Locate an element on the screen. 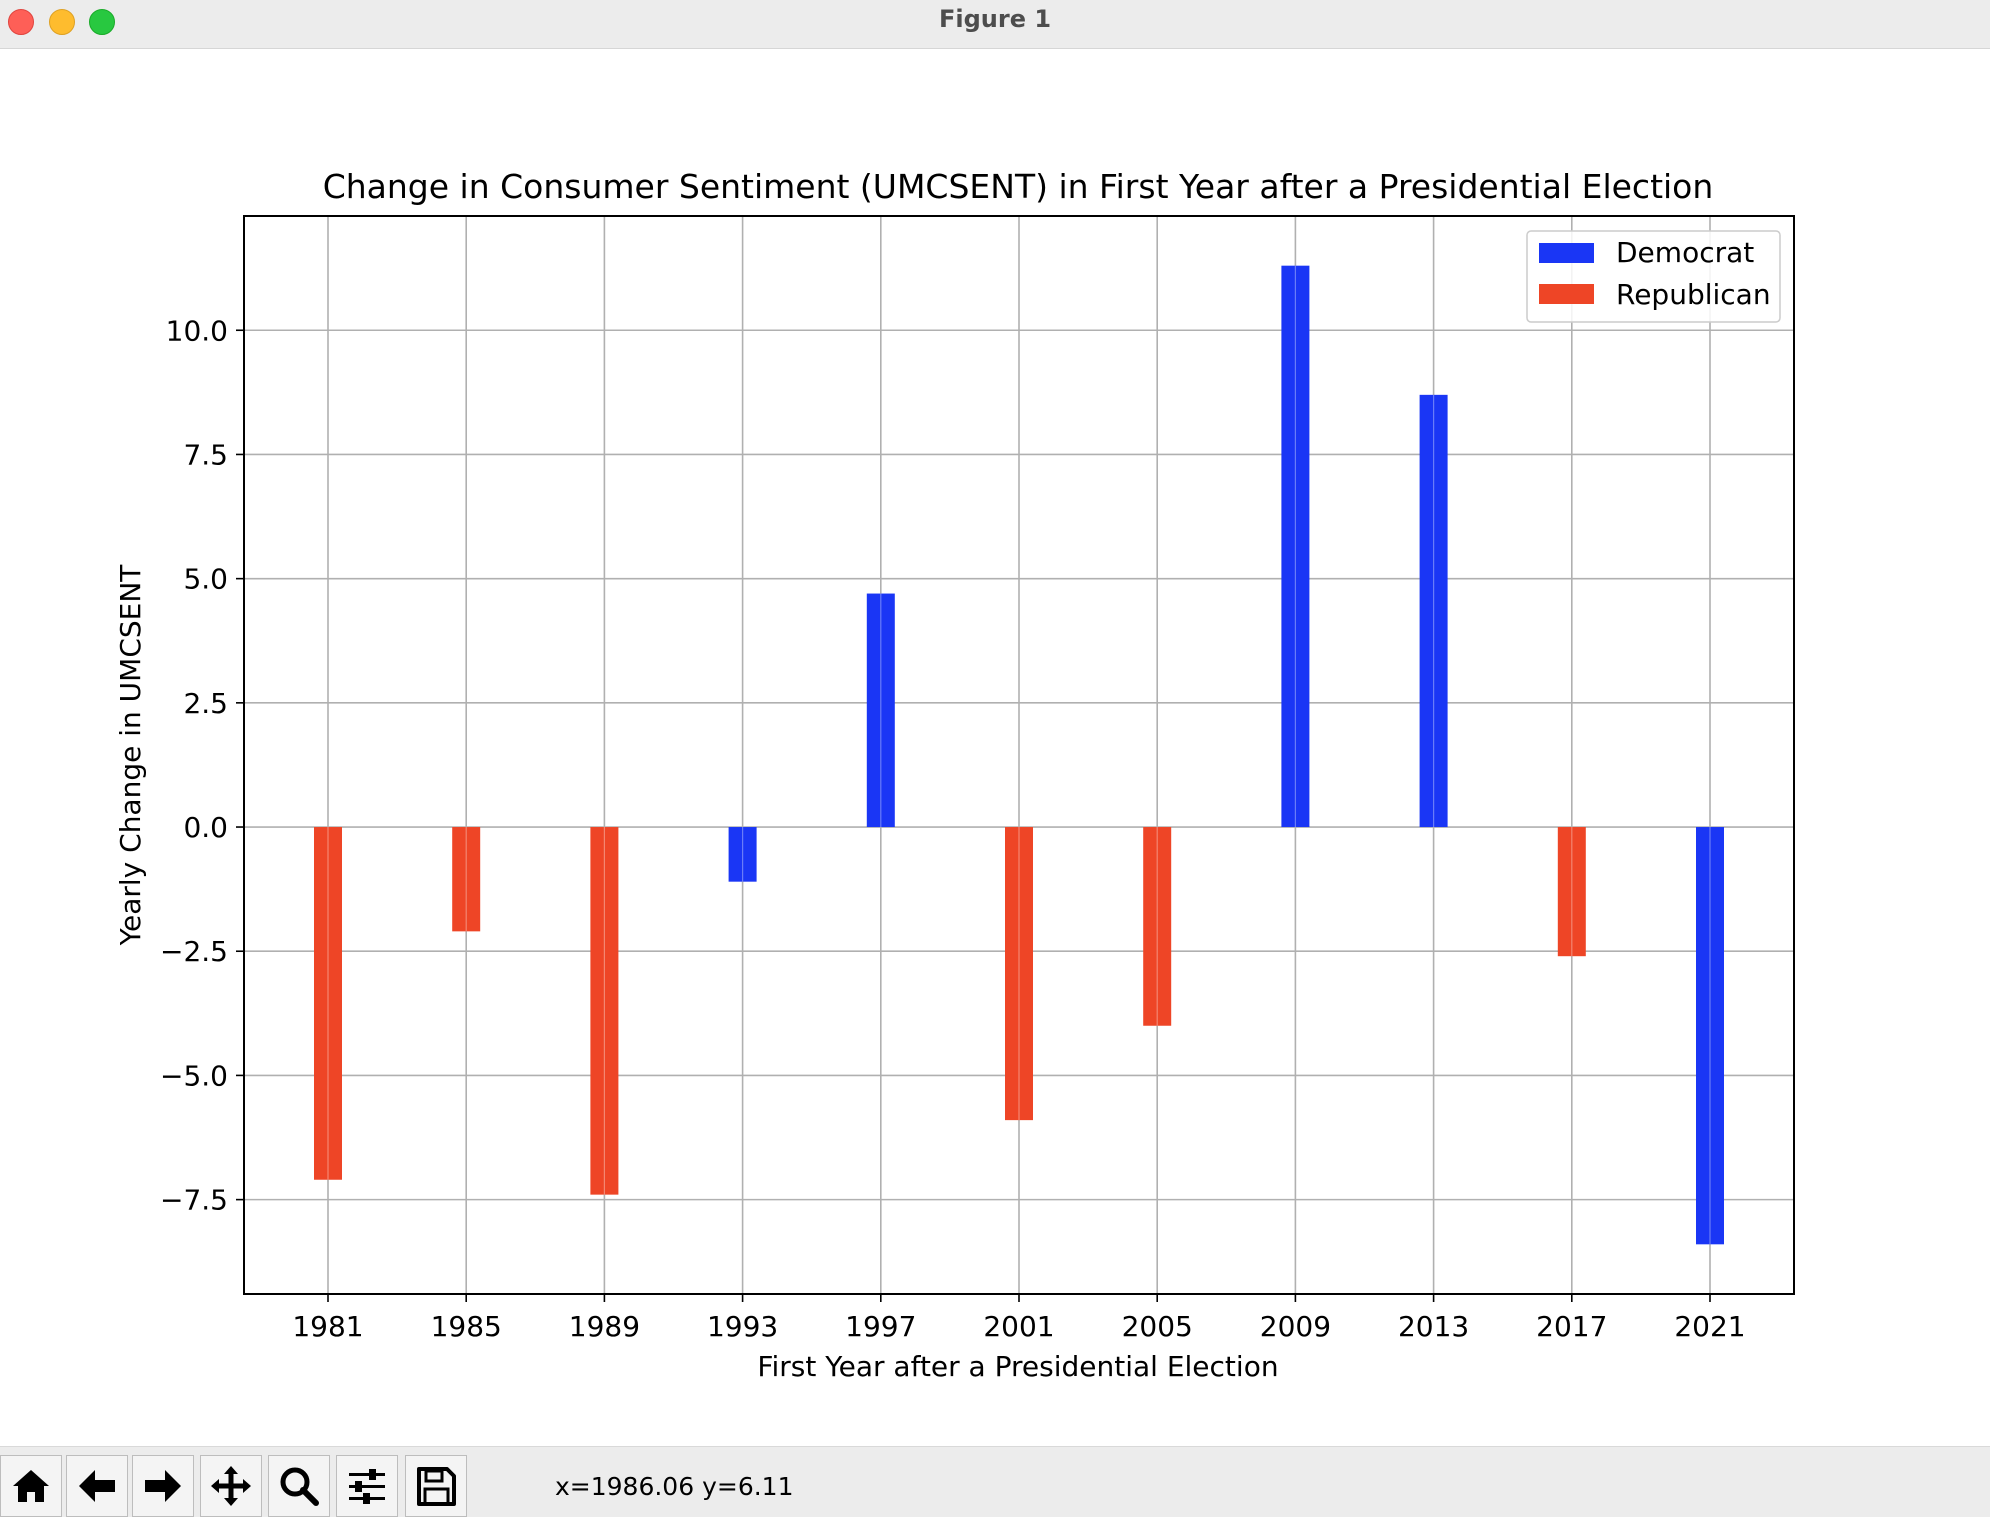 Image resolution: width=1990 pixels, height=1517 pixels. bar-1985 is located at coordinates (466, 879).